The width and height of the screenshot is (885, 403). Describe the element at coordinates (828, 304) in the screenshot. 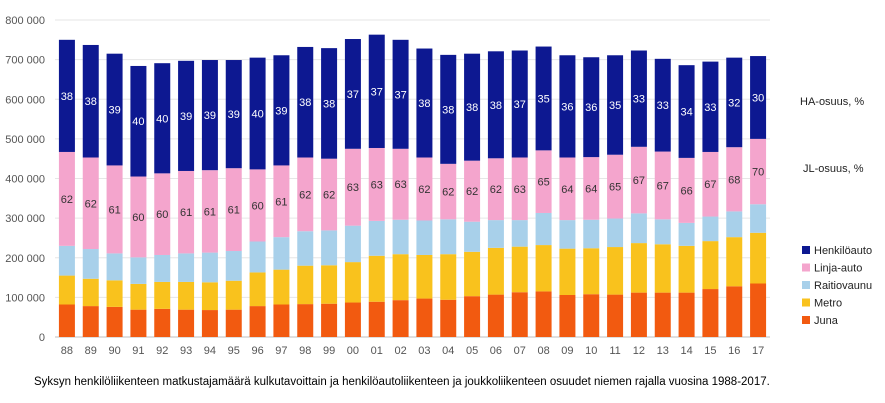

I see `legend-label: Metro` at that location.